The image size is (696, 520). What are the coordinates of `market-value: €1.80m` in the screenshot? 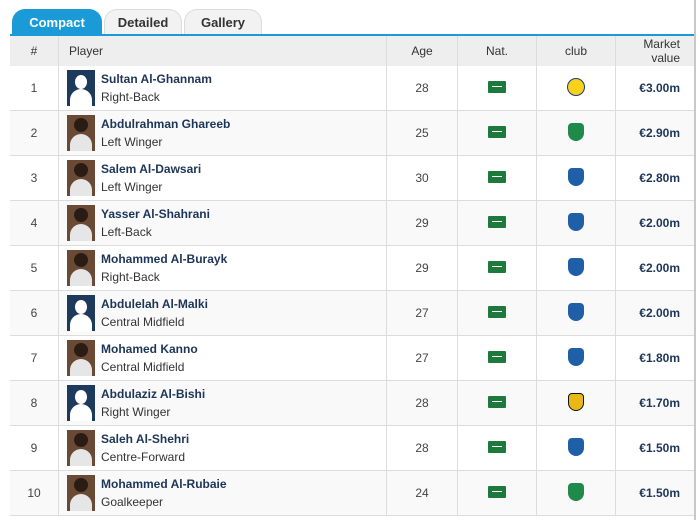 It's located at (655, 358).